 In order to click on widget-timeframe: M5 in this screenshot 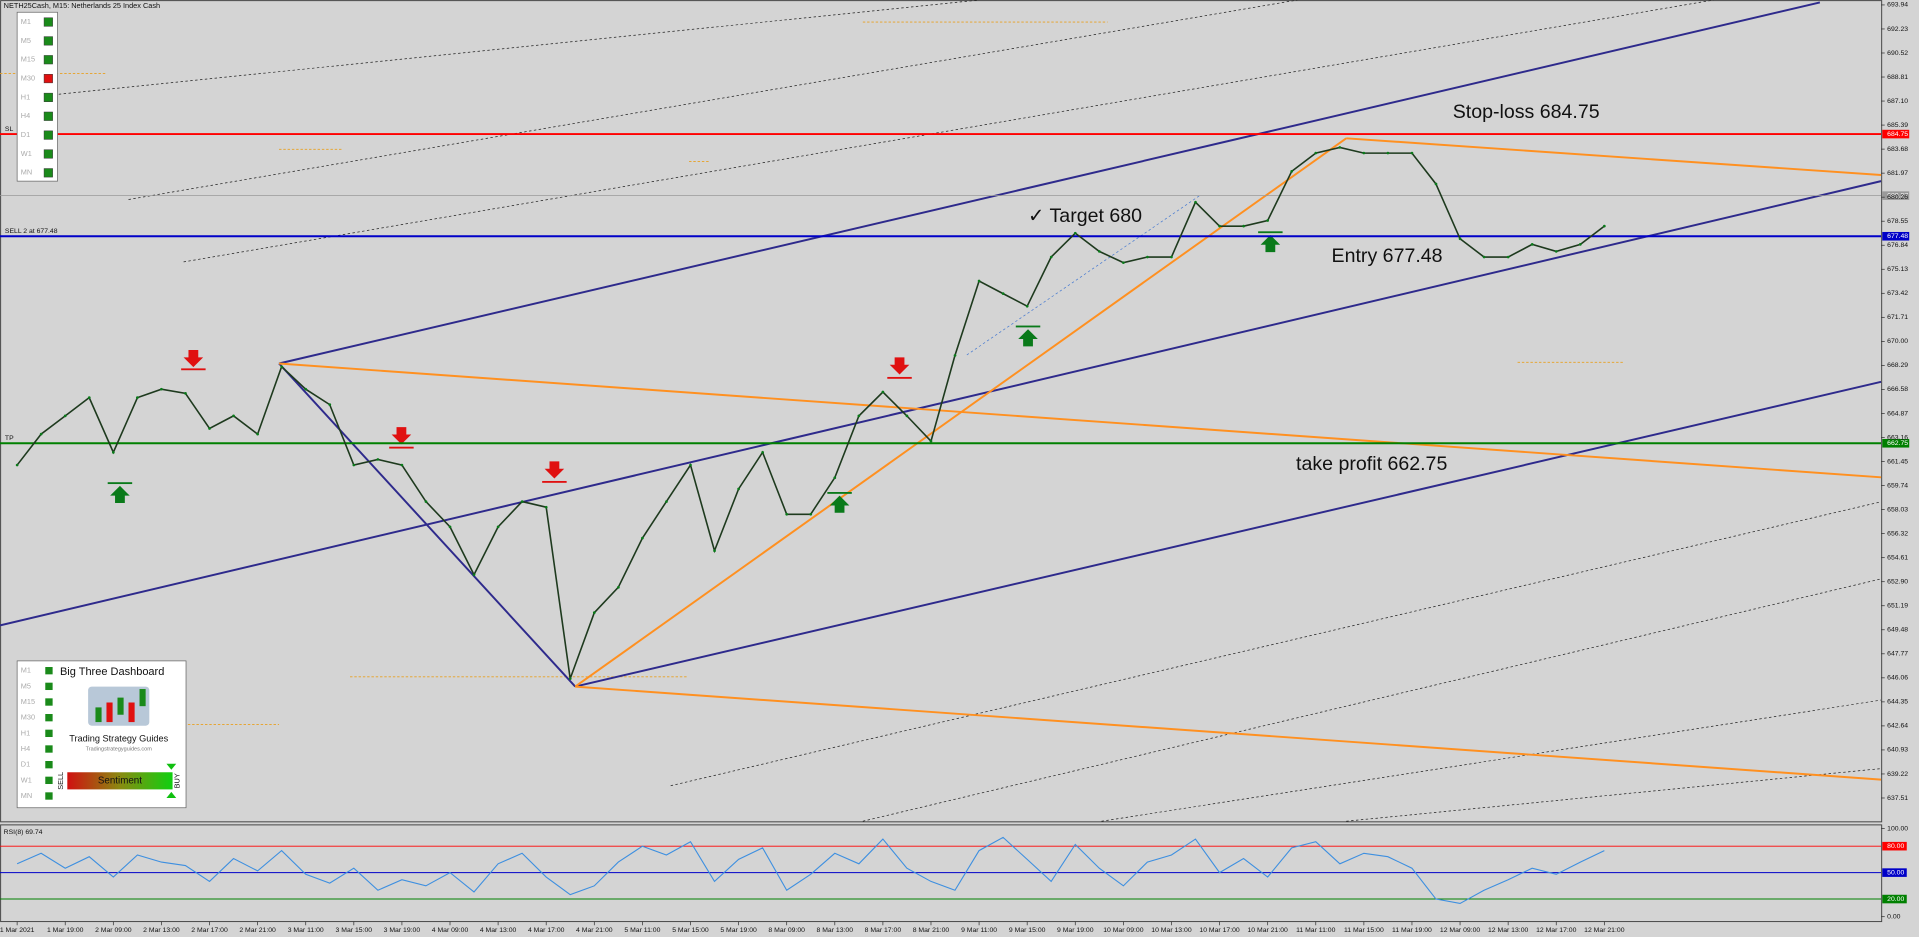, I will do `click(26, 685)`.